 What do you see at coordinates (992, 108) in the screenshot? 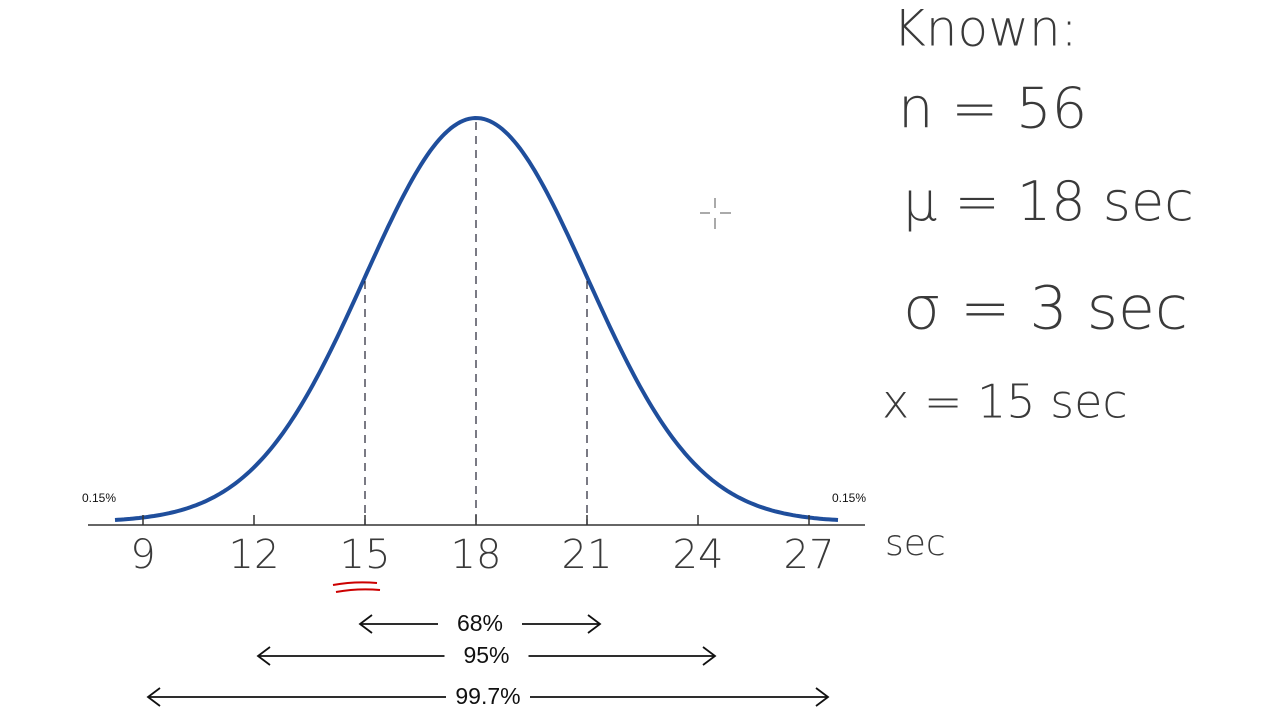
I see `note: n = 56` at bounding box center [992, 108].